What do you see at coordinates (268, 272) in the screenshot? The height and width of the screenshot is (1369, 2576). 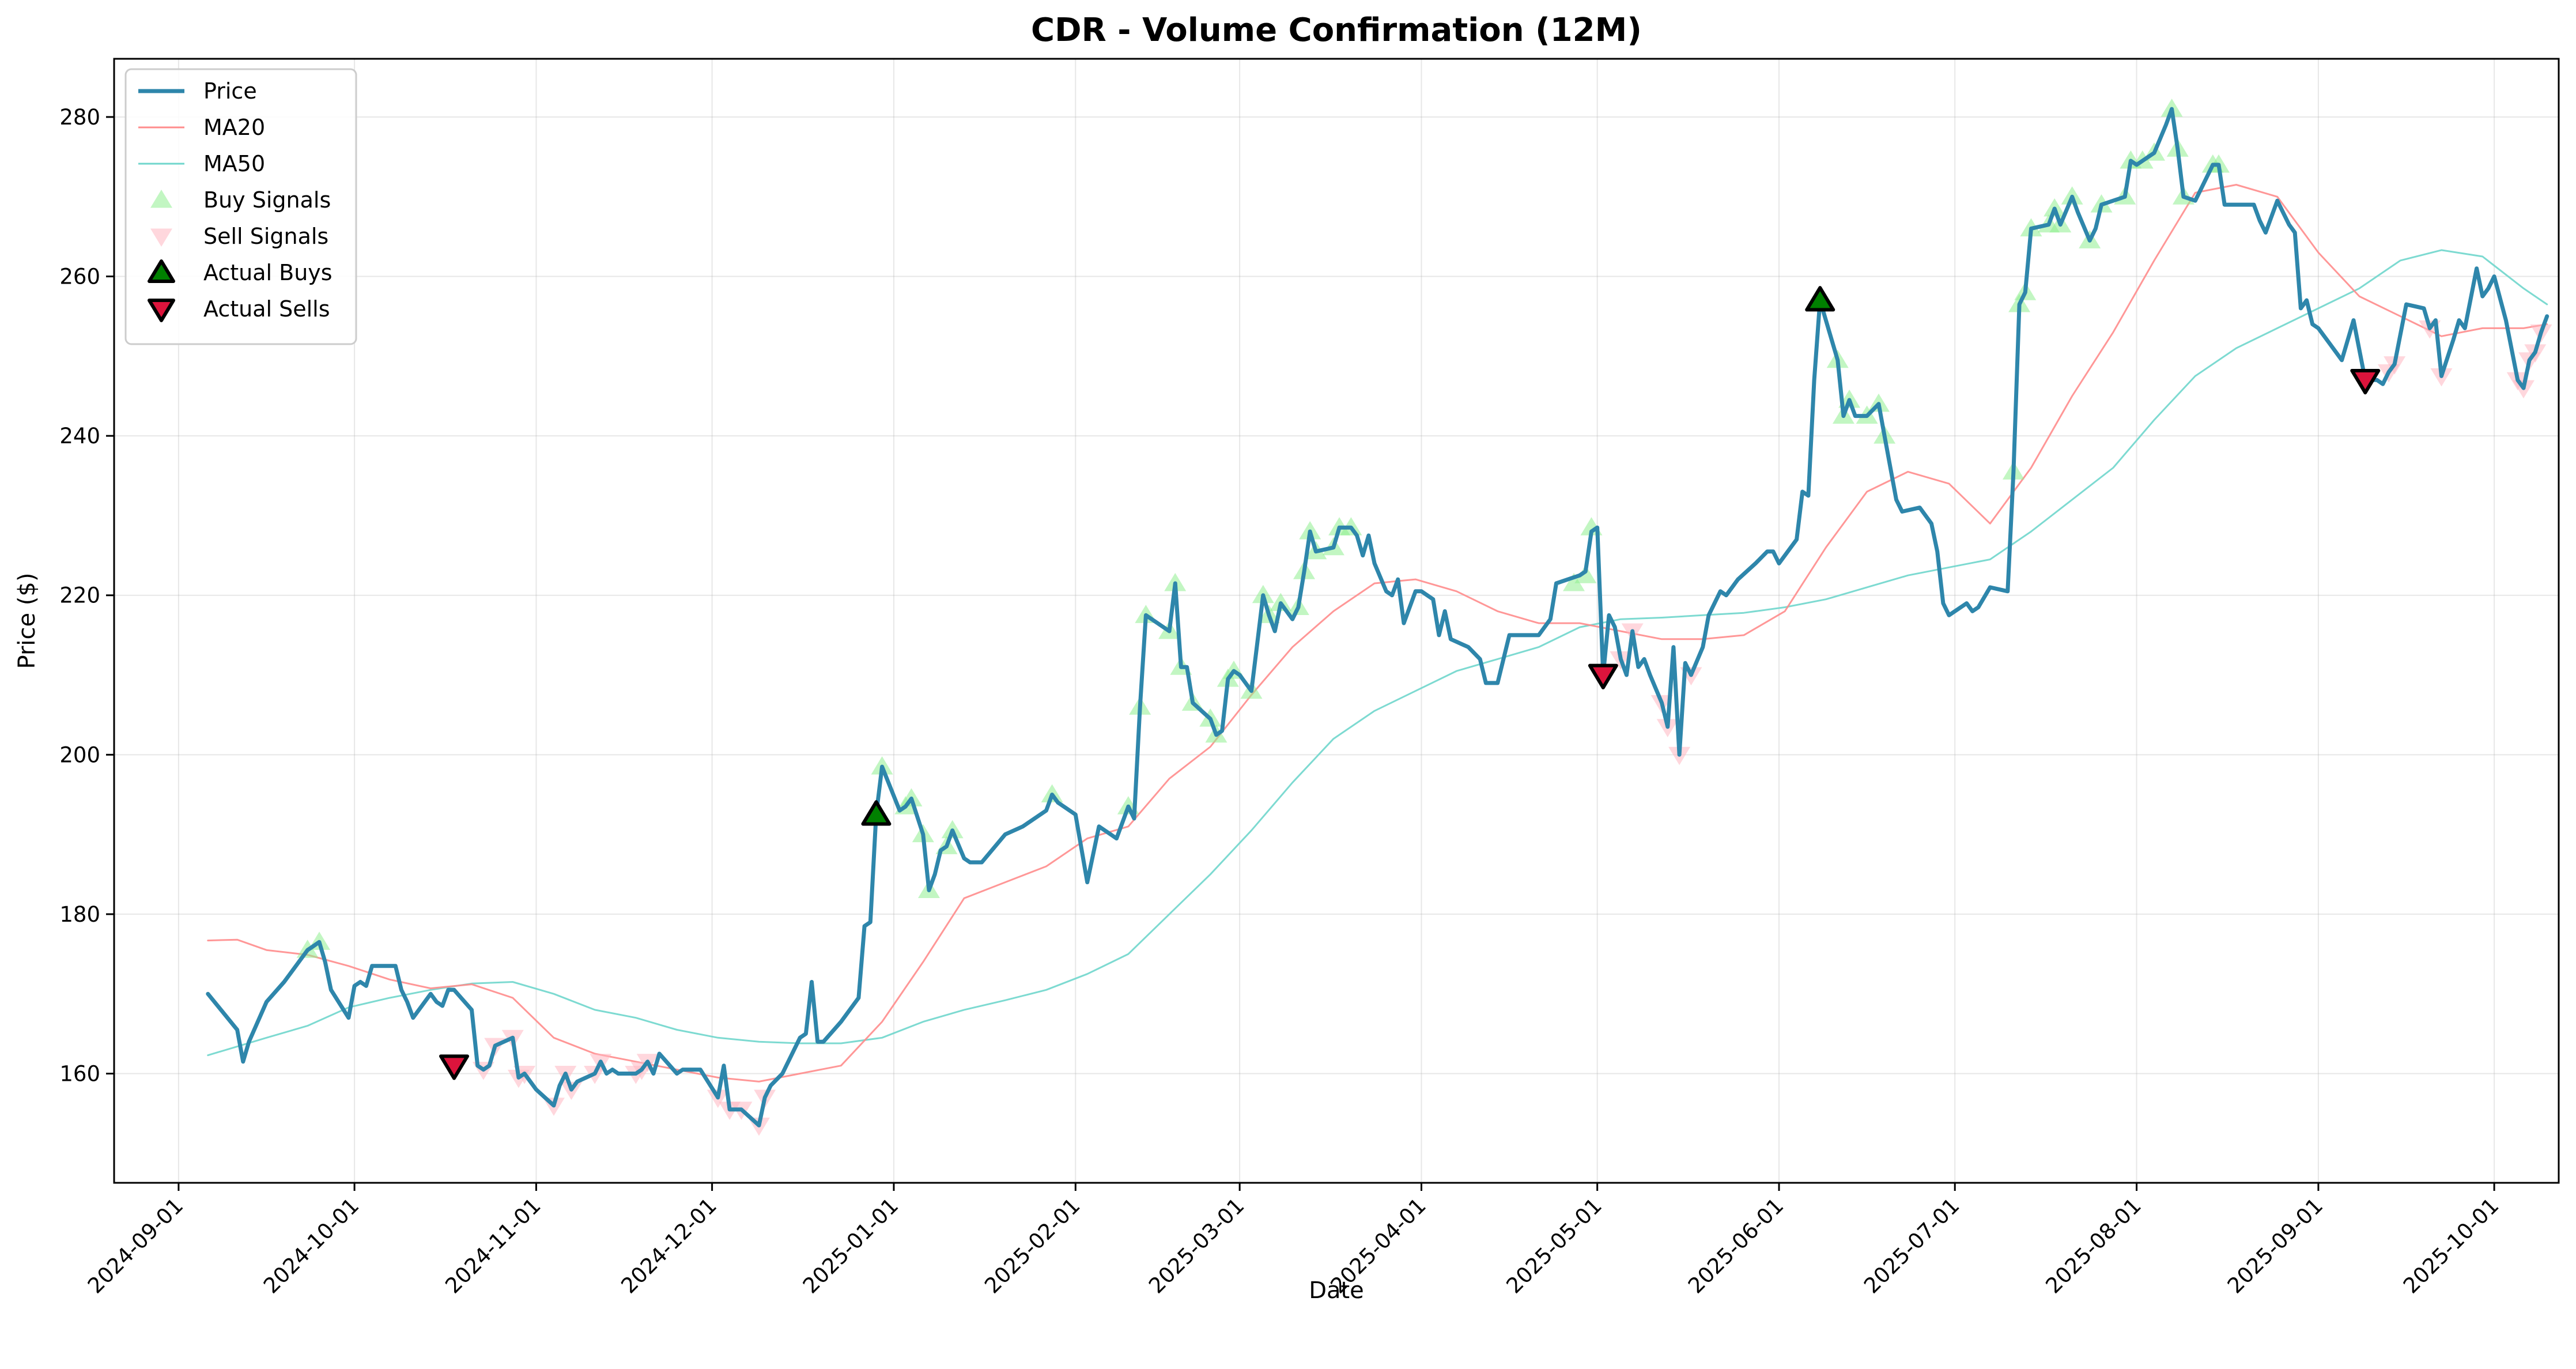 I see `legend-label-actual_buy: Actual Buys` at bounding box center [268, 272].